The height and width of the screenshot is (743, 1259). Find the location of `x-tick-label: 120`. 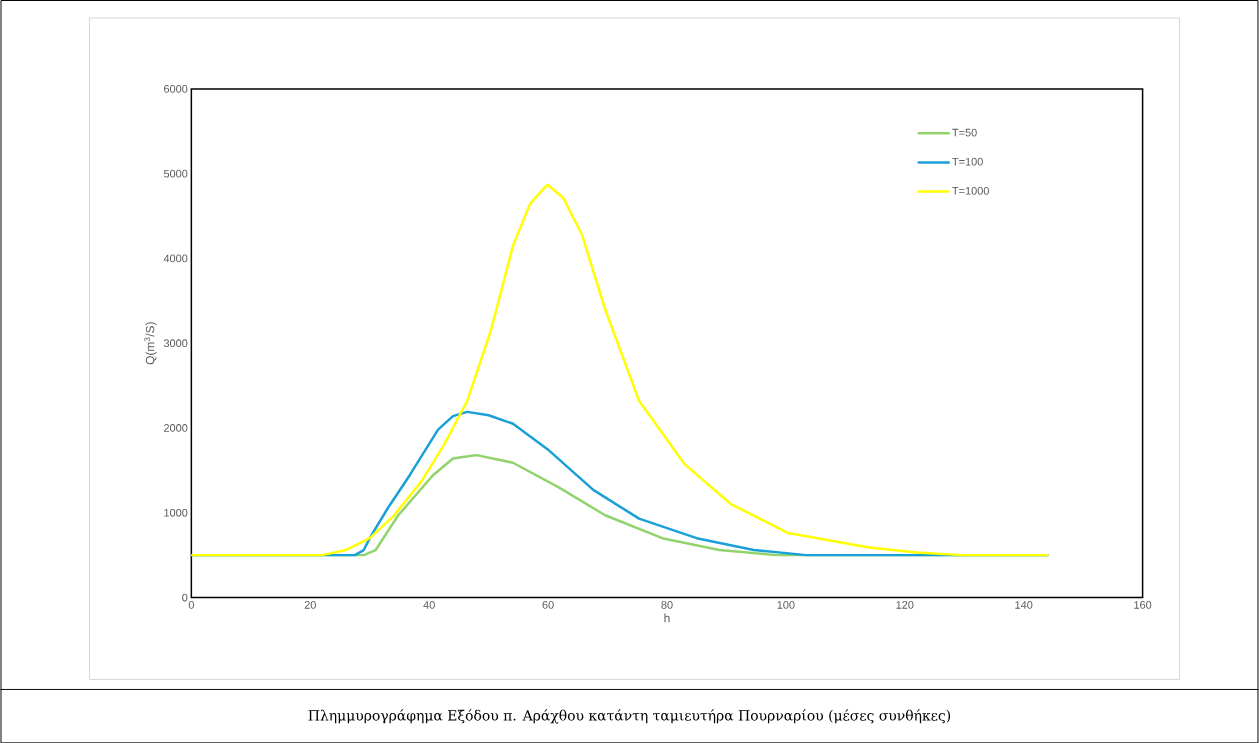

x-tick-label: 120 is located at coordinates (905, 604).